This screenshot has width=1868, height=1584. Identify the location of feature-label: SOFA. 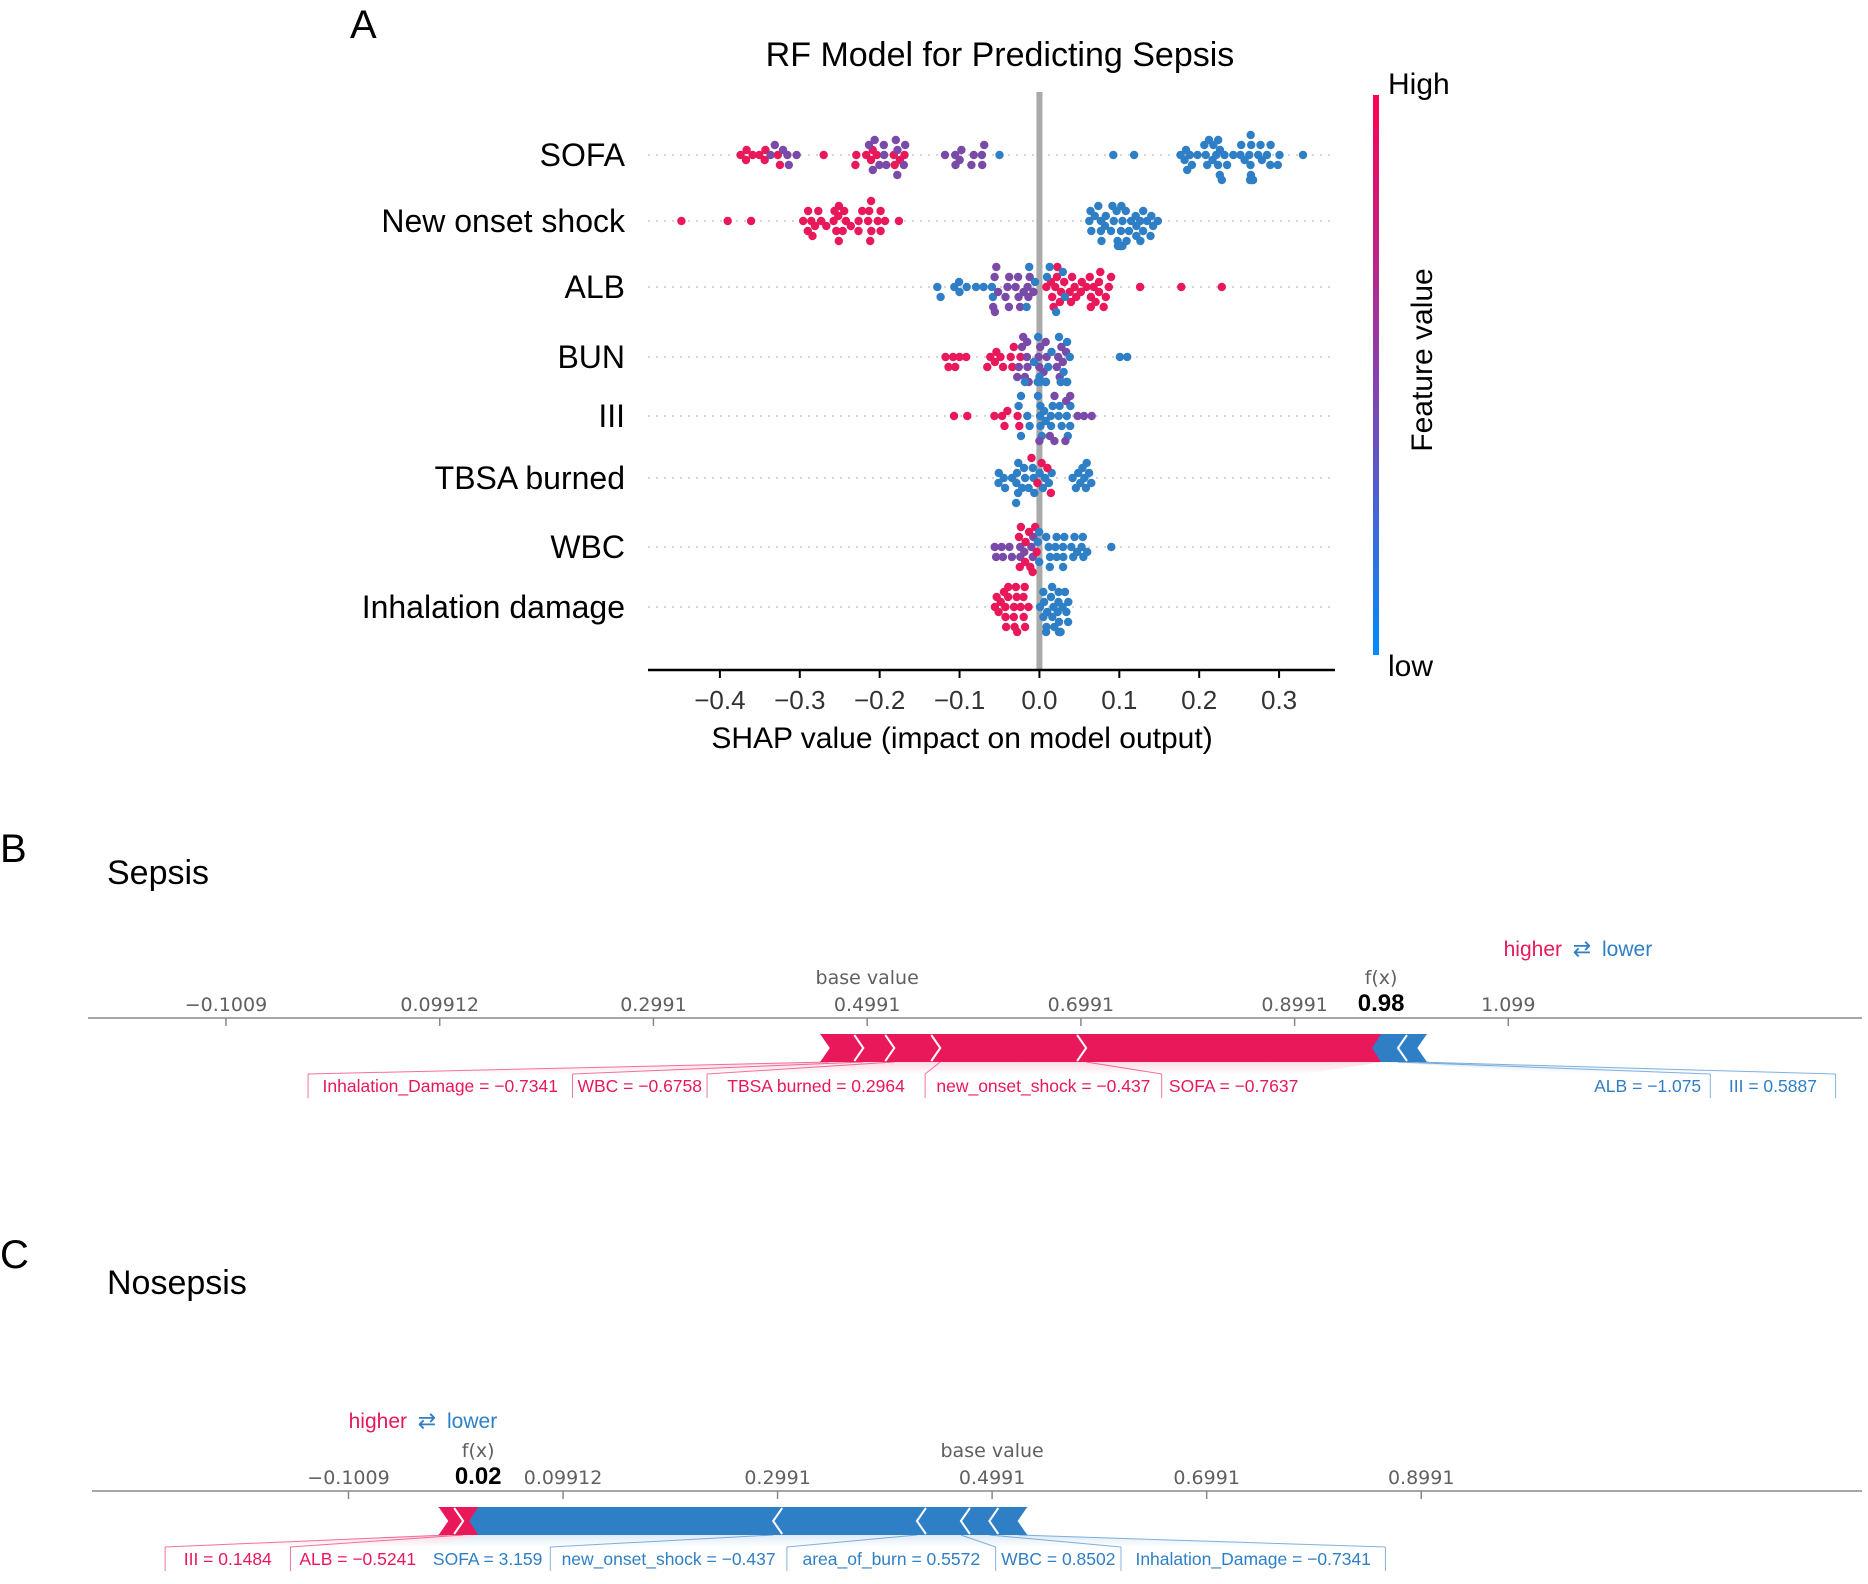
(583, 155).